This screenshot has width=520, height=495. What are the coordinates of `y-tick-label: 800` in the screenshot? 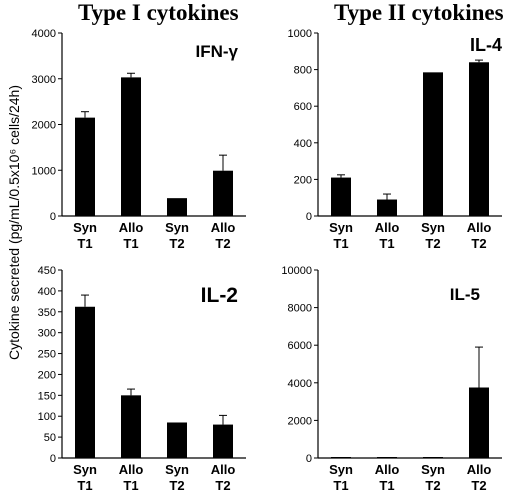 It's located at (303, 71).